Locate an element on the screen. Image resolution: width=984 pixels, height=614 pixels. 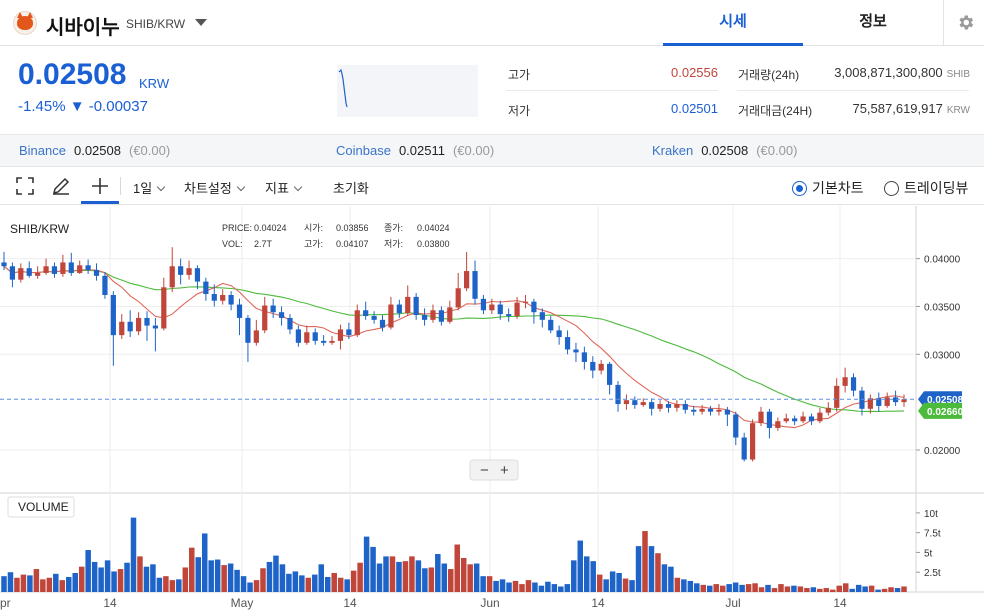
change-percent: -1.45% is located at coordinates (42, 106).